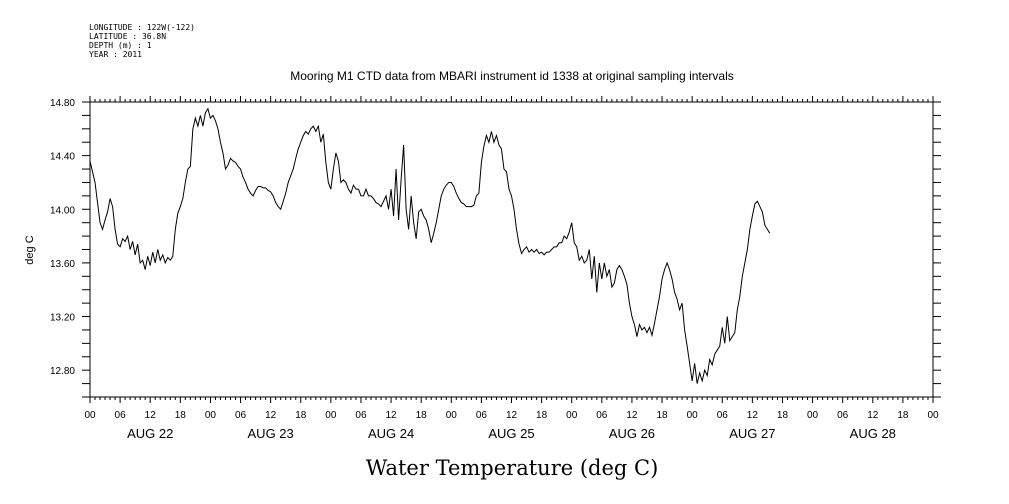  I want to click on day-label: AUG 25, so click(511, 433).